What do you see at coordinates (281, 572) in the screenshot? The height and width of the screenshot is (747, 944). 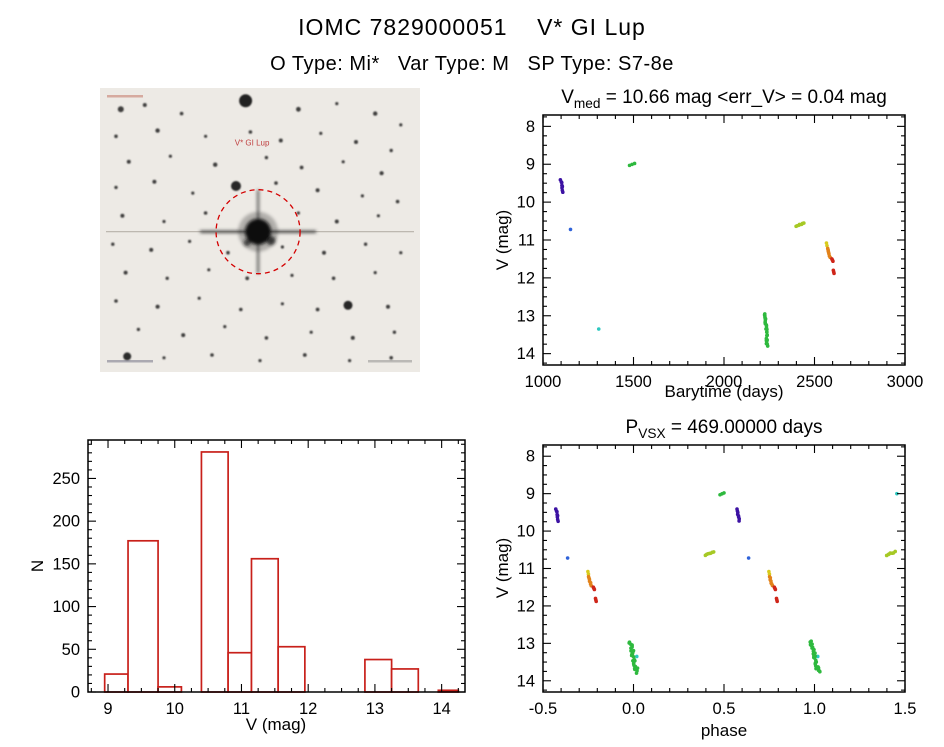 I see `histogram-data-layer` at bounding box center [281, 572].